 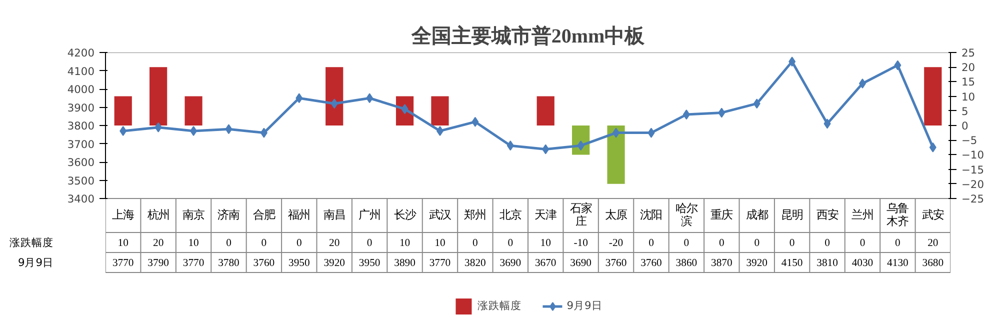 What do you see at coordinates (897, 215) in the screenshot?
I see `x-tick-label: 乌鲁木齐` at bounding box center [897, 215].